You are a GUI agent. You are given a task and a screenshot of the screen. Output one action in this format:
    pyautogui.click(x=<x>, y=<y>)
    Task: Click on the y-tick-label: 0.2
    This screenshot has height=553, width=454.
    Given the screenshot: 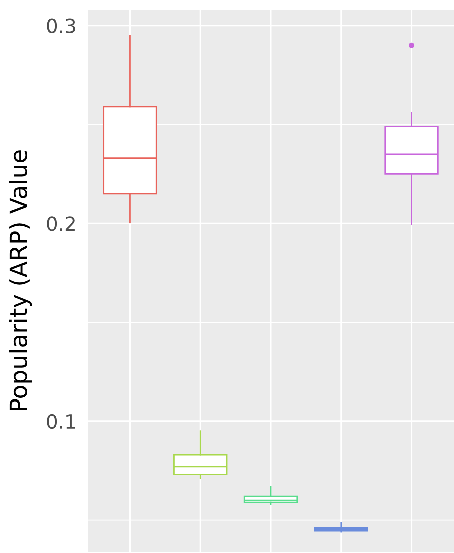 What is the action you would take?
    pyautogui.click(x=61, y=224)
    